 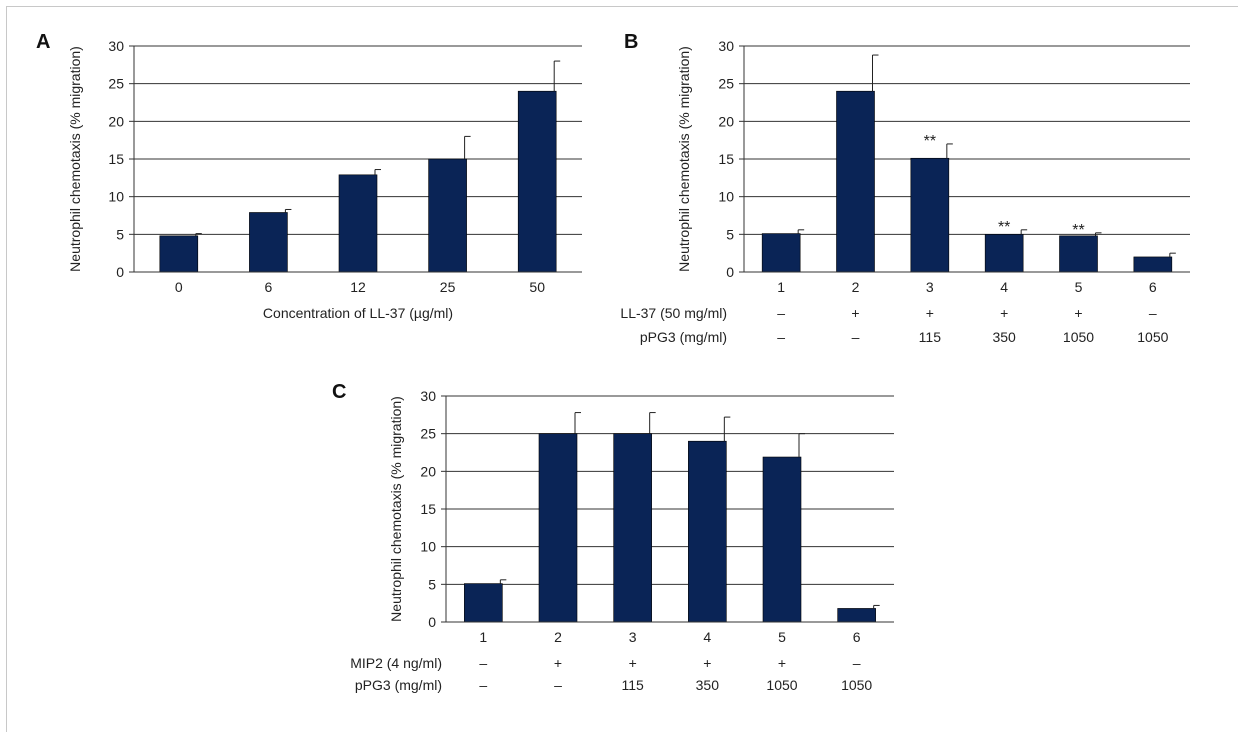 I want to click on x-axis-title: Concentration of LL-37 (µg/ml), so click(x=358, y=313).